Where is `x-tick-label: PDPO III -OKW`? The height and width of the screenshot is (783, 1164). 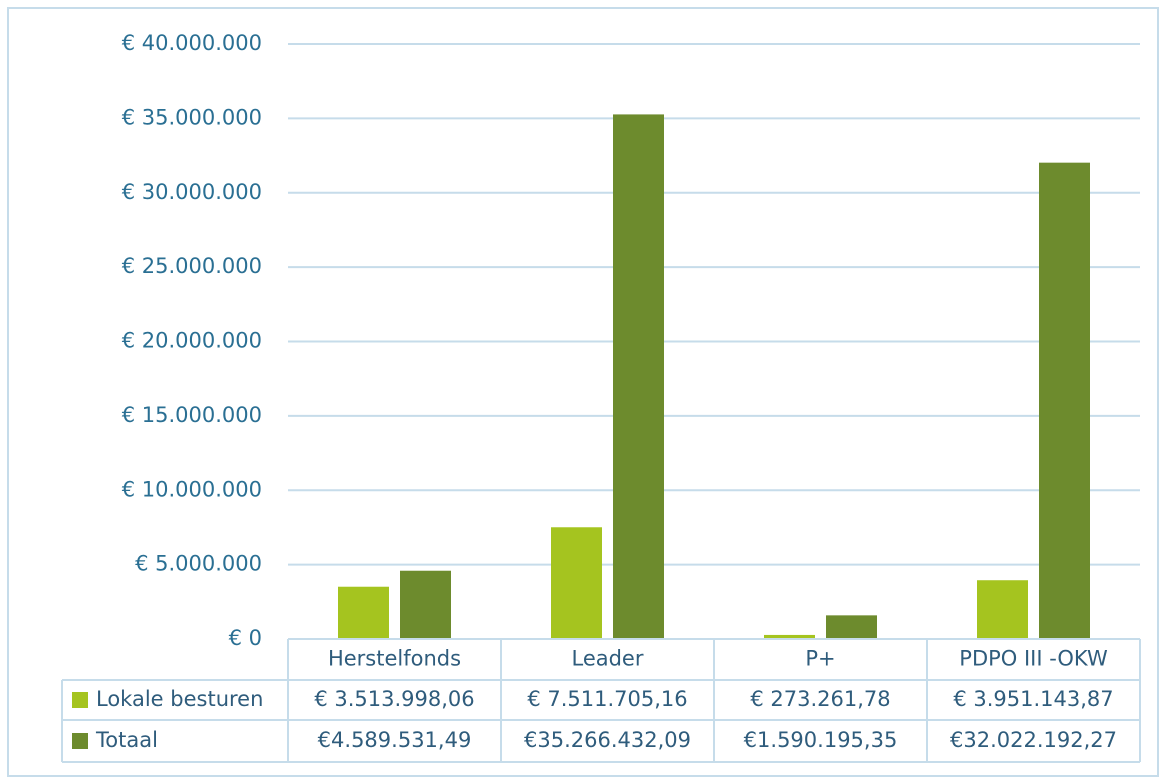 x-tick-label: PDPO III -OKW is located at coordinates (1033, 659).